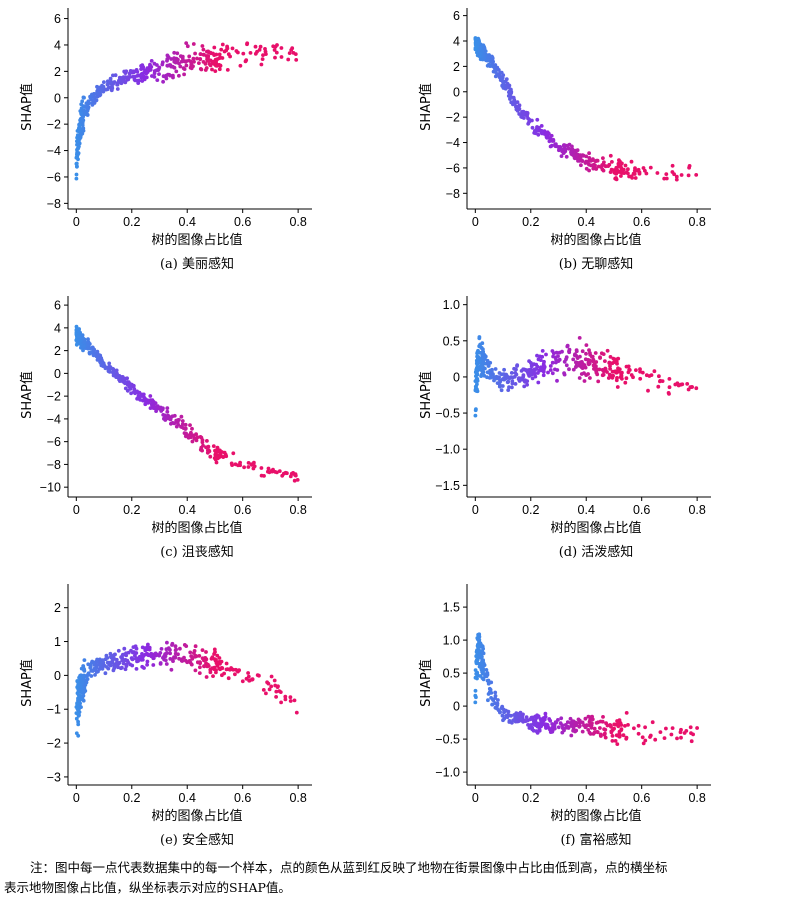 The height and width of the screenshot is (900, 797). What do you see at coordinates (451, 674) in the screenshot?
I see `y-tick-label-f: 0.5` at bounding box center [451, 674].